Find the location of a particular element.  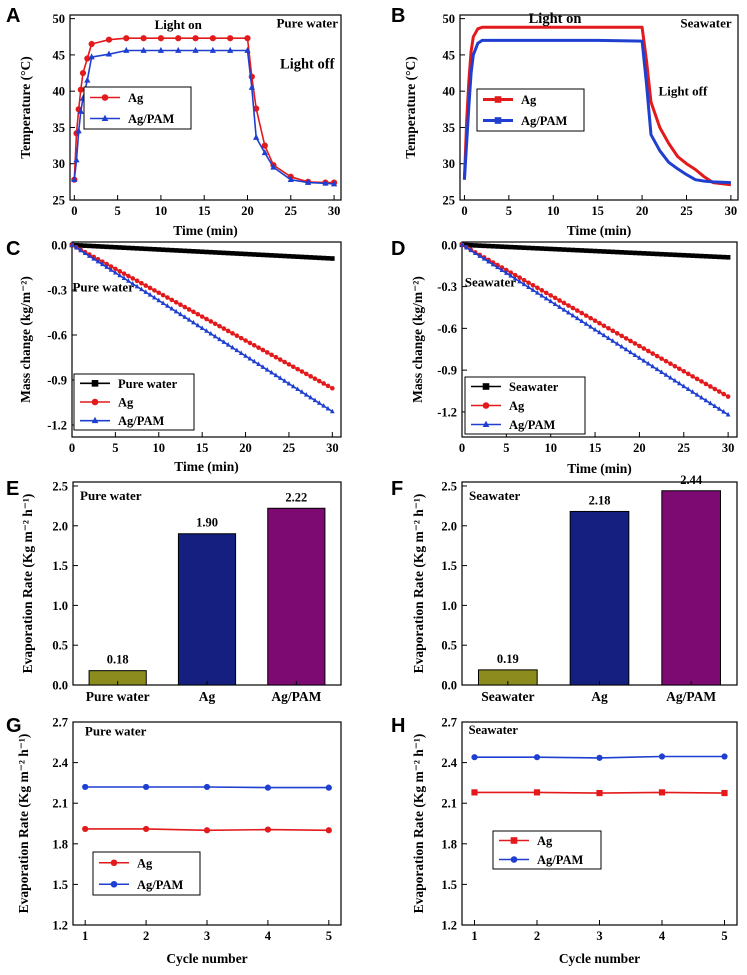

annotation: Seawater is located at coordinates (705, 22).